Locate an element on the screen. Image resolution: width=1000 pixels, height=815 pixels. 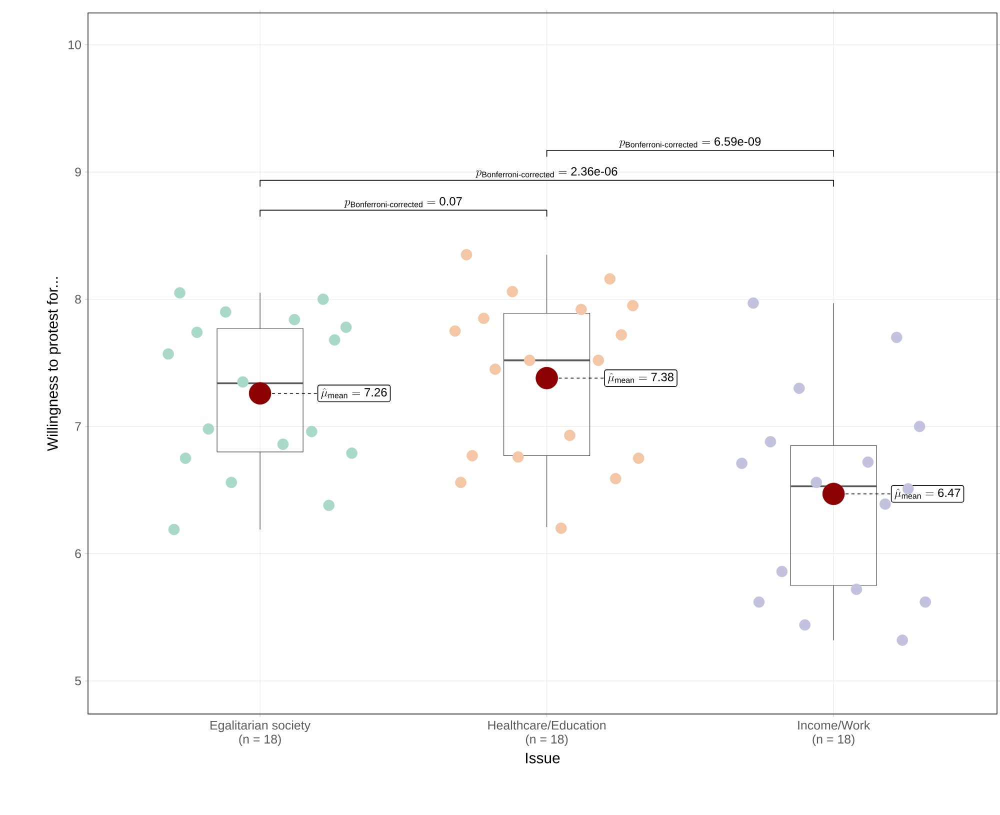
y-tick-label: 7 is located at coordinates (78, 426).